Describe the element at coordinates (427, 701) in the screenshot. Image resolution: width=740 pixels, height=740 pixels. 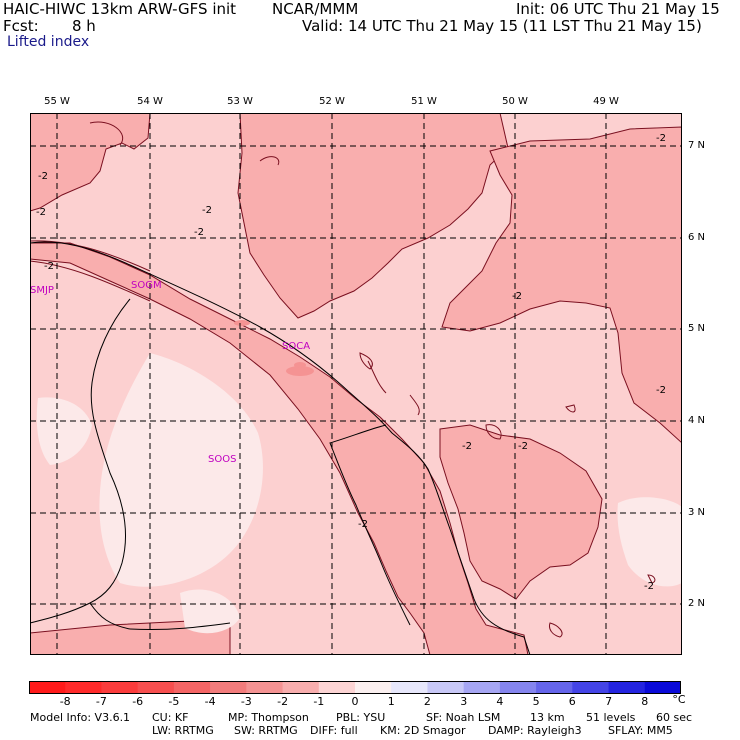
I see `colorbar-tick-label: 2` at that location.